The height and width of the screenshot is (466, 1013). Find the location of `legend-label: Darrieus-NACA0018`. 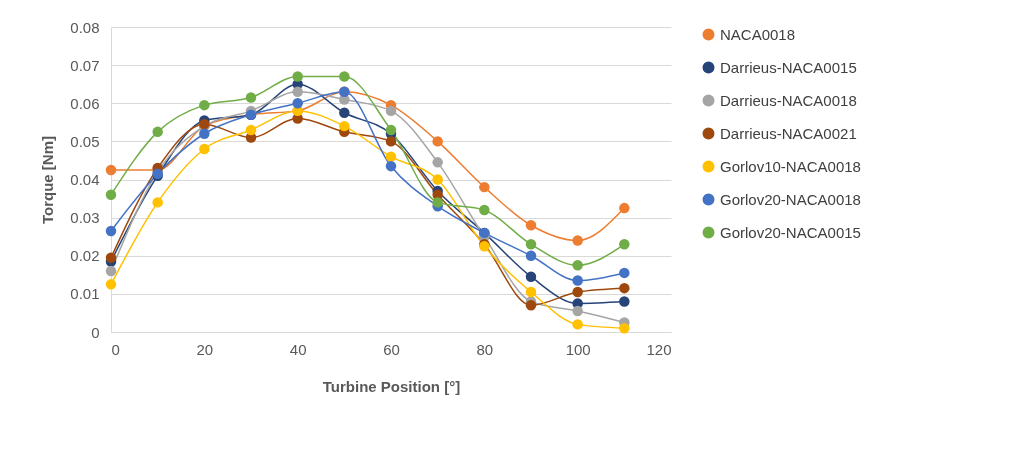

legend-label: Darrieus-NACA0018 is located at coordinates (788, 100).